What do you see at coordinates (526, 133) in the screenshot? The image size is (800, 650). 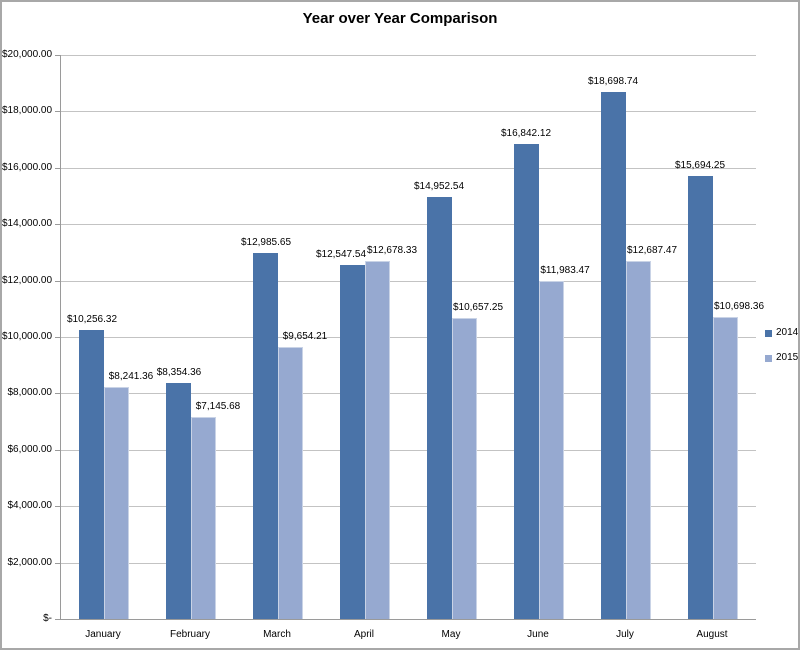 I see `data-label-2014-june: $16,842.12` at bounding box center [526, 133].